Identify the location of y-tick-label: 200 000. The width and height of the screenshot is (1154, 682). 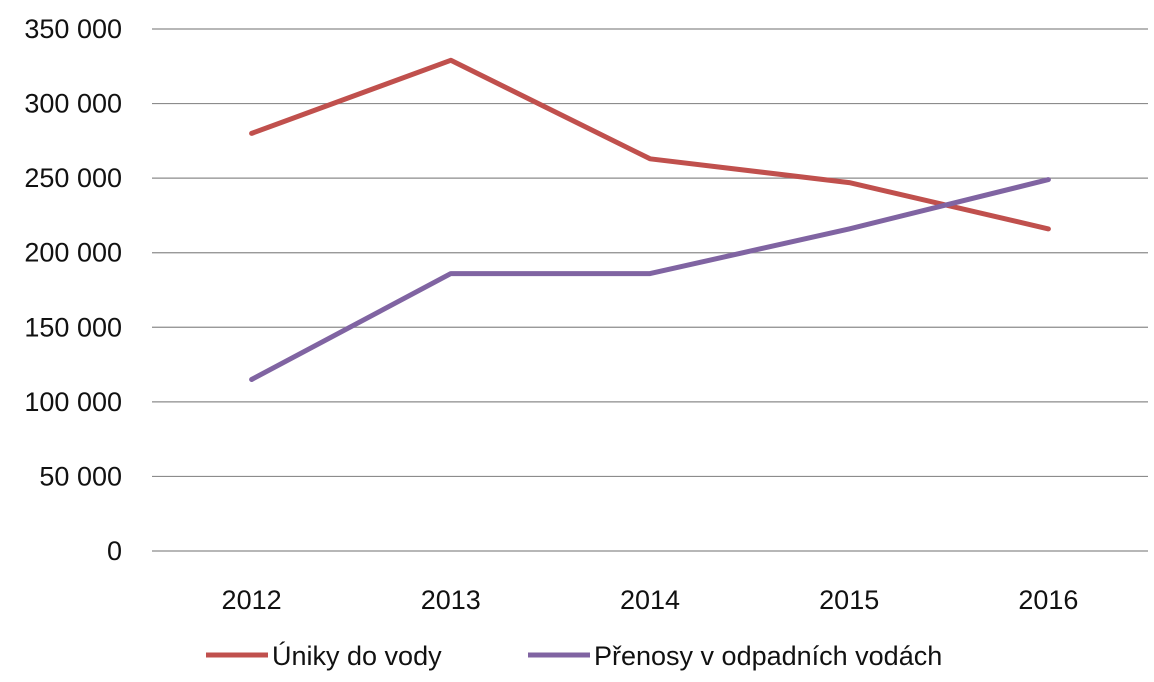
(73, 253).